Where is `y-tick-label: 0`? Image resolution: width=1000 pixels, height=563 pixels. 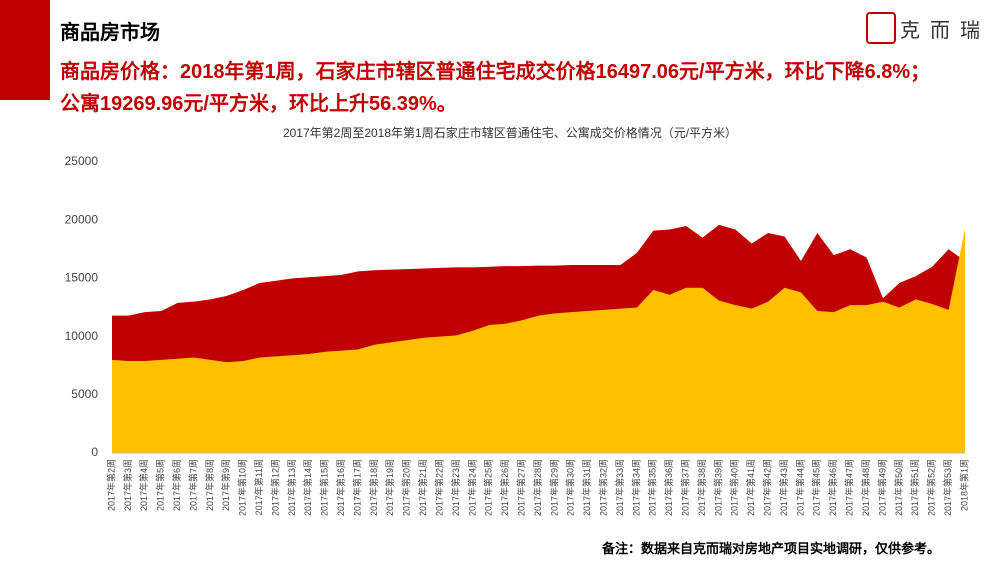
y-tick-label: 0 is located at coordinates (94, 452).